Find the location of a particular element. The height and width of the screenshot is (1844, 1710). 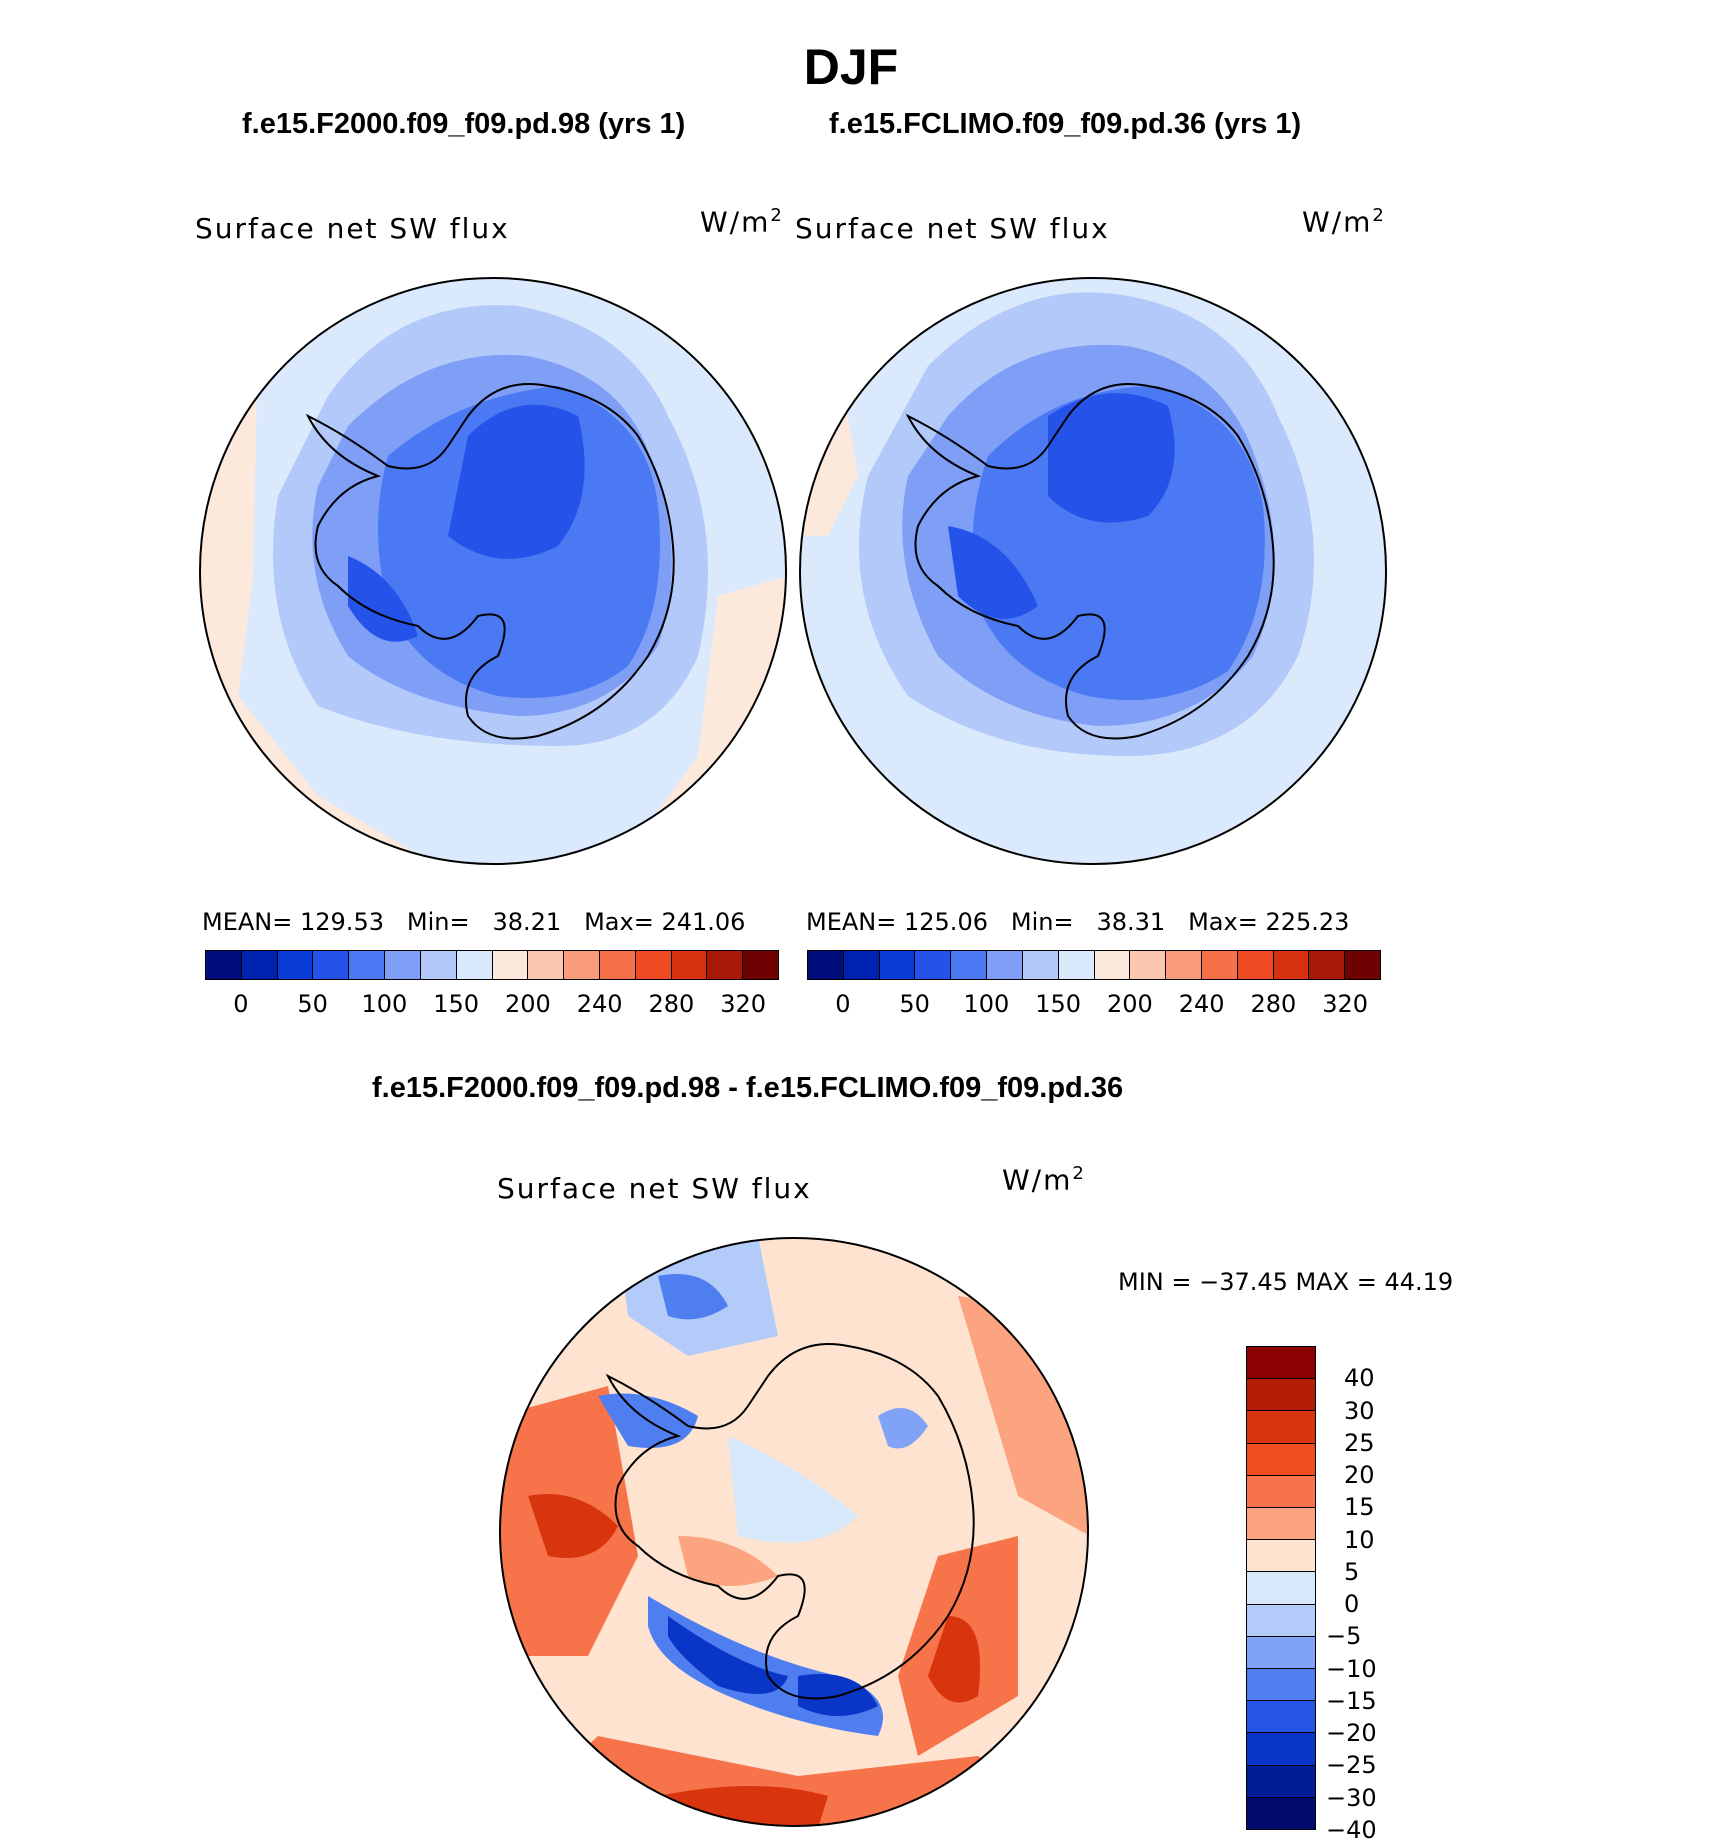

variable-label-left: Surface net SW flux is located at coordinates (352, 228).